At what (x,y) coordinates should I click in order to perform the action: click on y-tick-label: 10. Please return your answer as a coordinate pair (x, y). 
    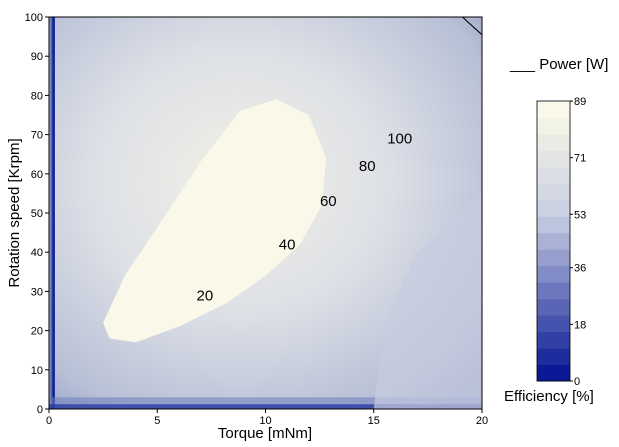
    Looking at the image, I should click on (37, 371).